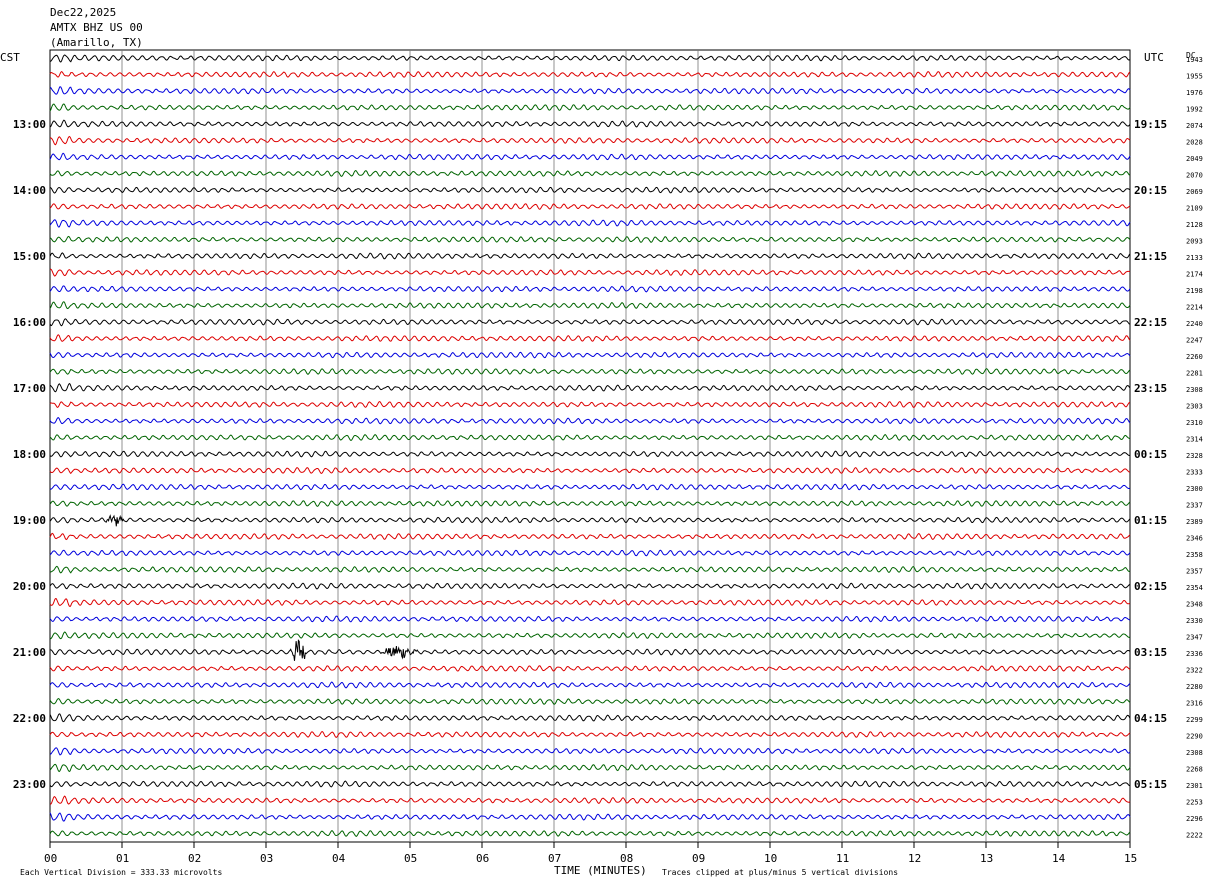  What do you see at coordinates (590, 853) in the screenshot?
I see `x-axis-ticks: 00 01 02 03 04 05 06 07 08 09 10 11 12 13 14 15` at bounding box center [590, 853].